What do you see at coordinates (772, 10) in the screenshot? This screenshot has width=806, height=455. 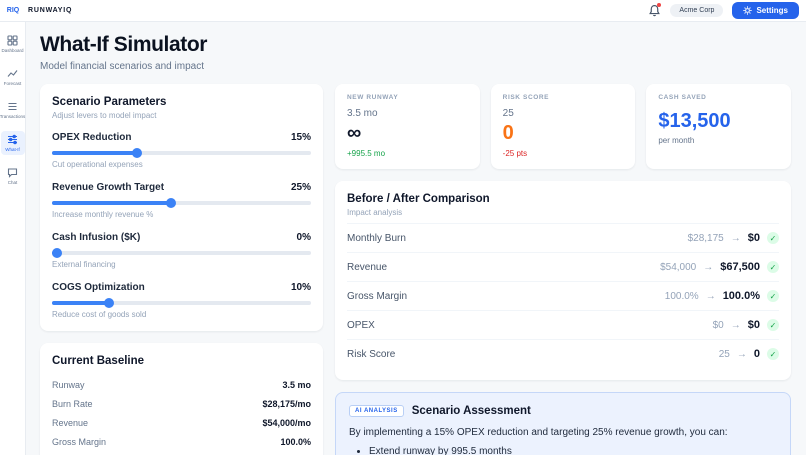 I see `settings-label: Settings` at bounding box center [772, 10].